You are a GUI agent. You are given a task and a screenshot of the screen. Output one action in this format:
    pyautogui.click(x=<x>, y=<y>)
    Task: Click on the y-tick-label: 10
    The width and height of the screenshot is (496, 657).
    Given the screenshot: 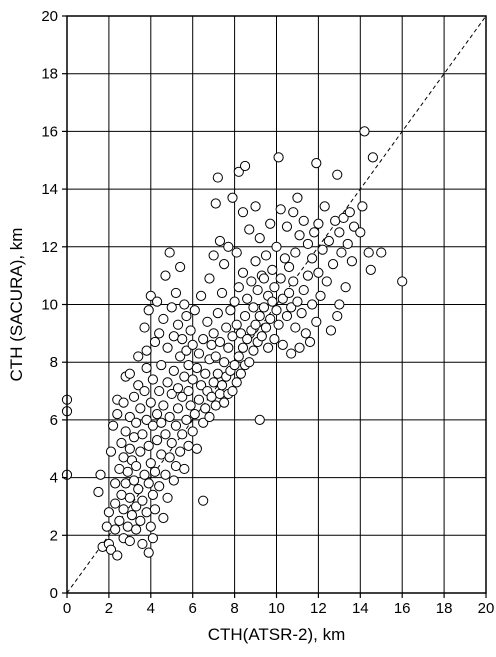 What is the action you would take?
    pyautogui.click(x=49, y=305)
    